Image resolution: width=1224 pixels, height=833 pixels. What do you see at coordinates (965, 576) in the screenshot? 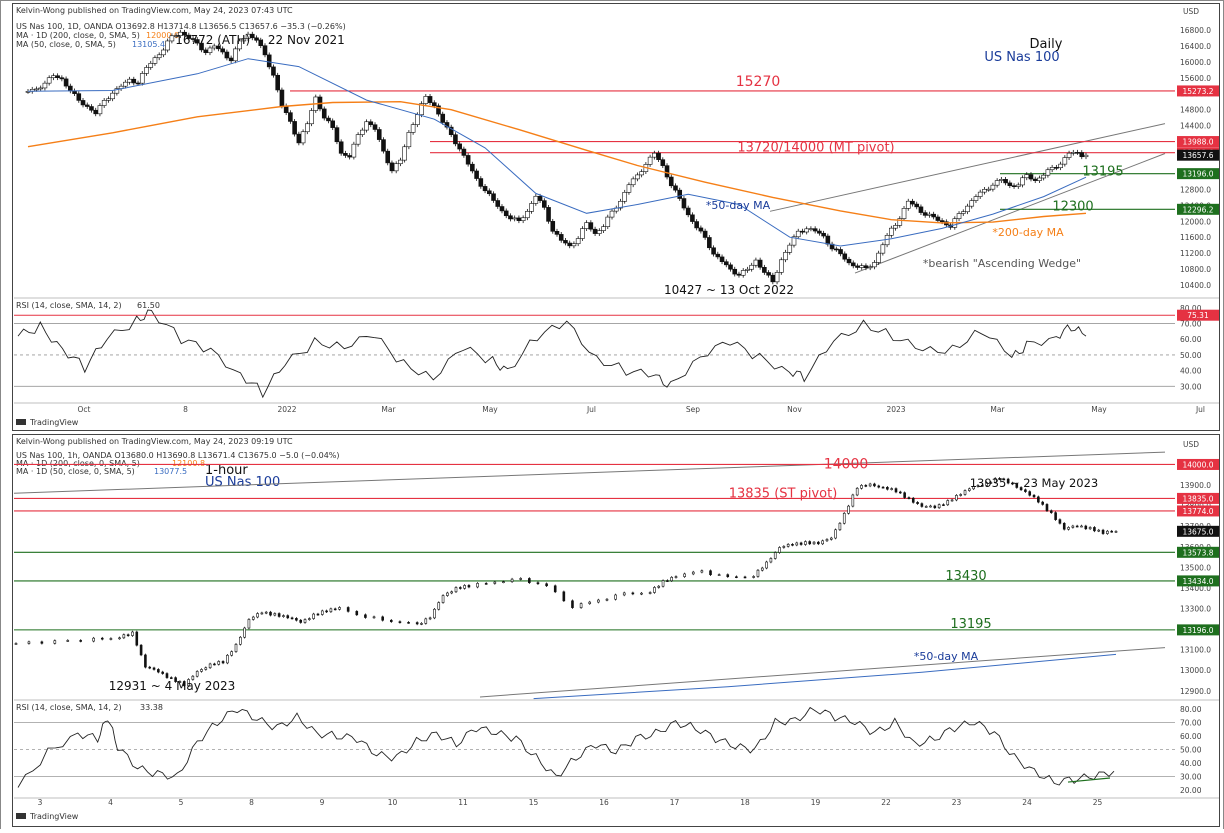
I see `level-label: 13430` at bounding box center [965, 576].